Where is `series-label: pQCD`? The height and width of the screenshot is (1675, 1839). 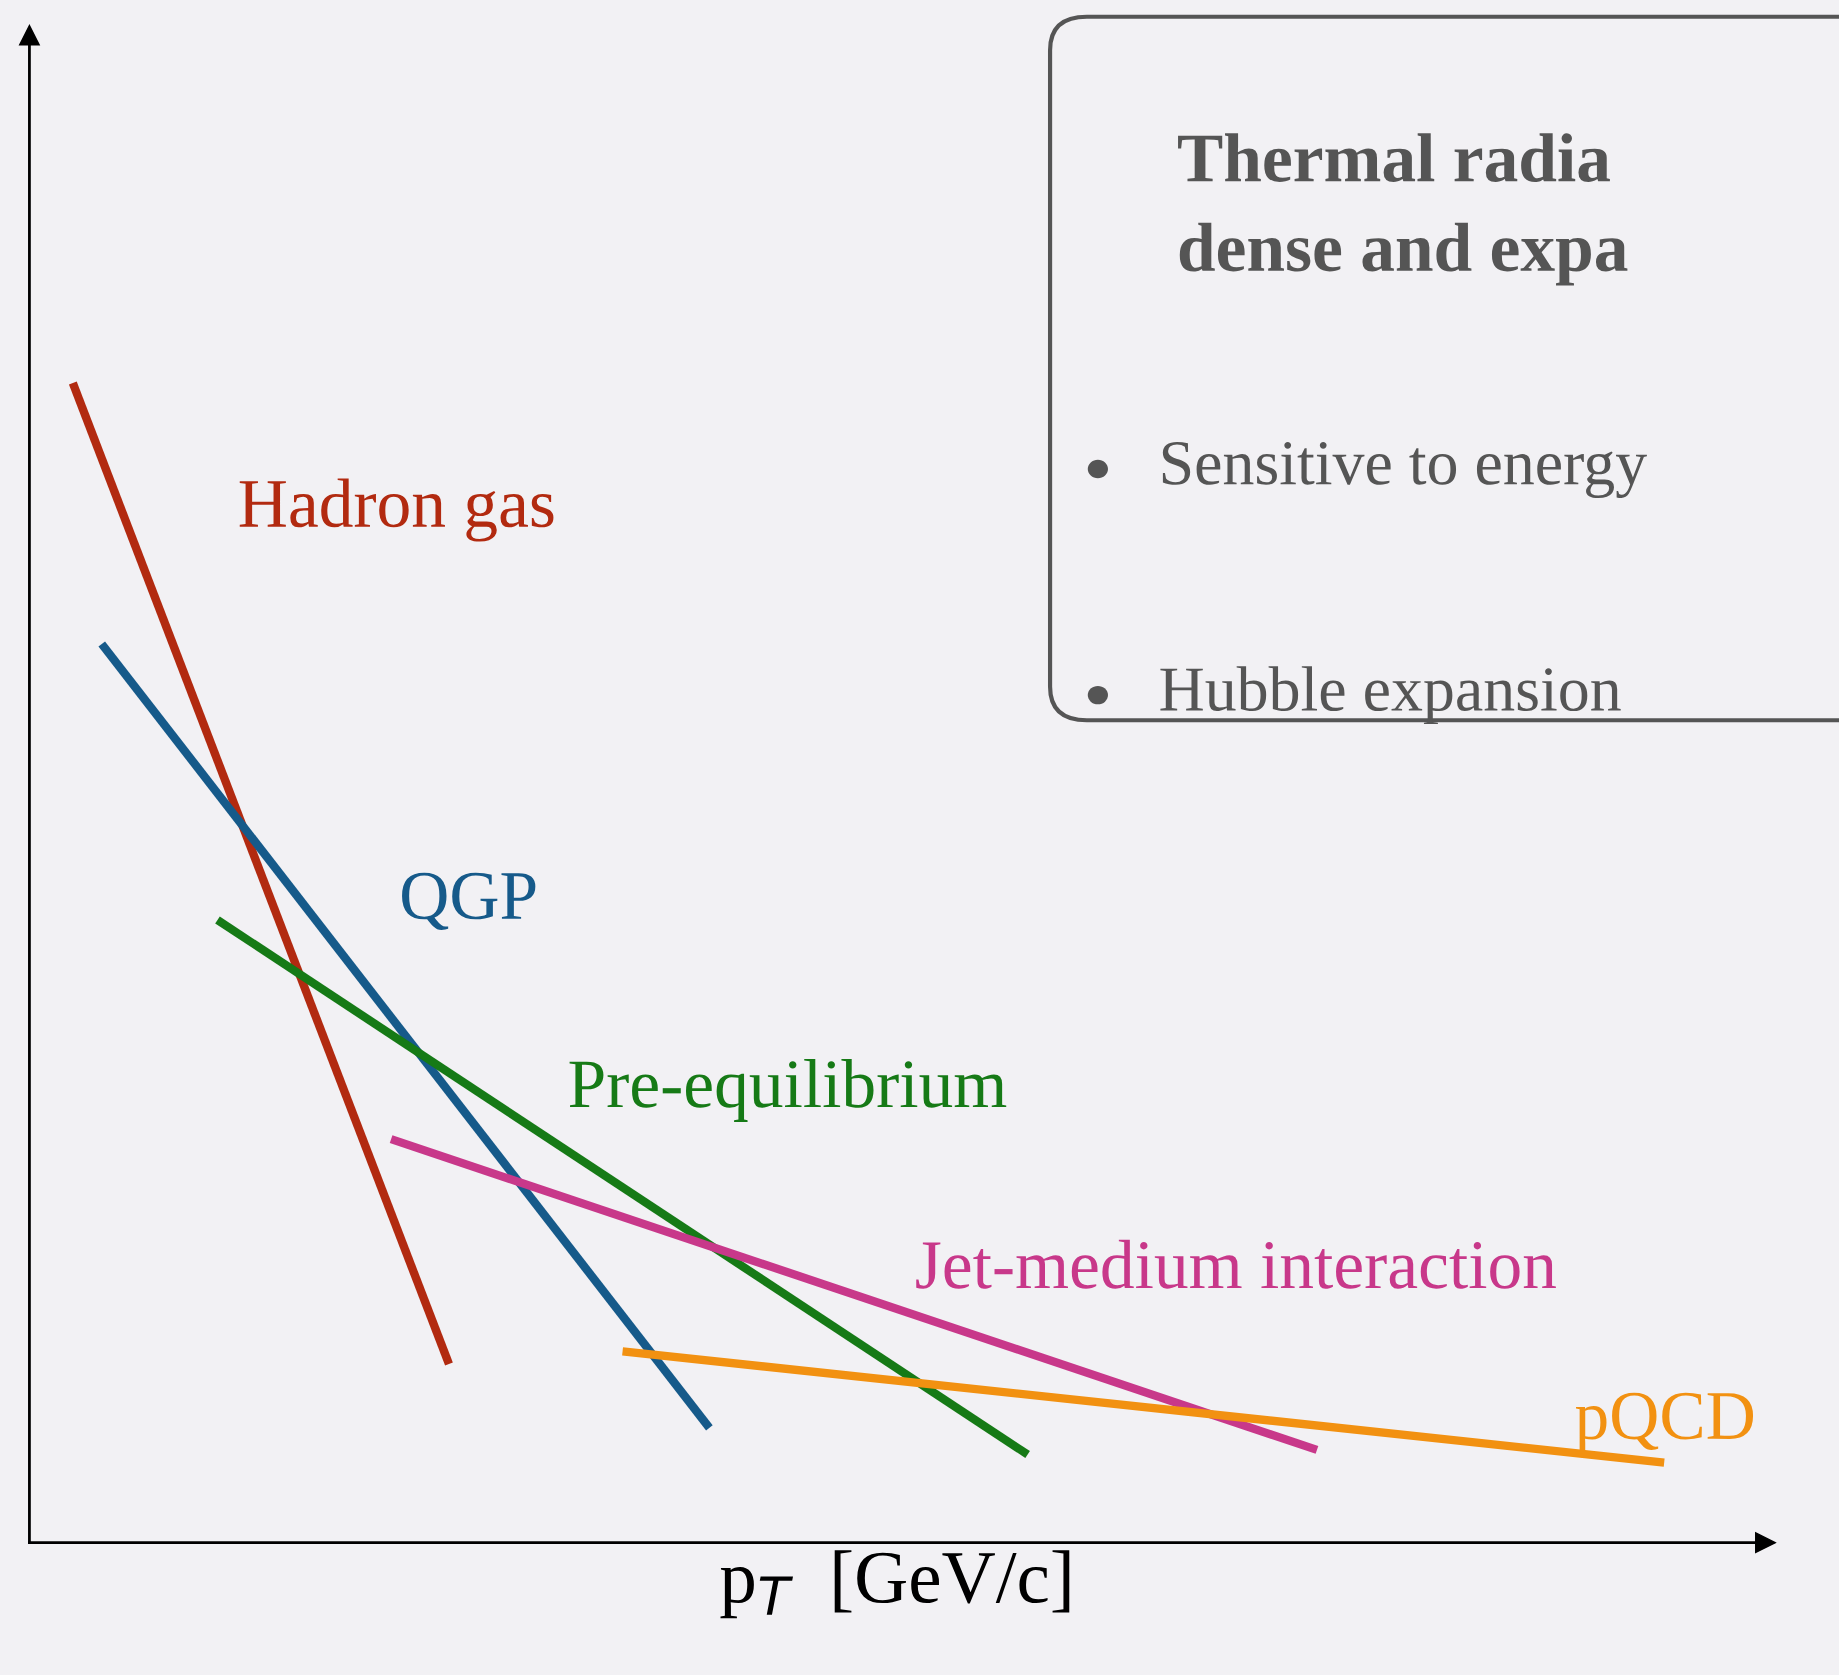 series-label: pQCD is located at coordinates (1664, 1423).